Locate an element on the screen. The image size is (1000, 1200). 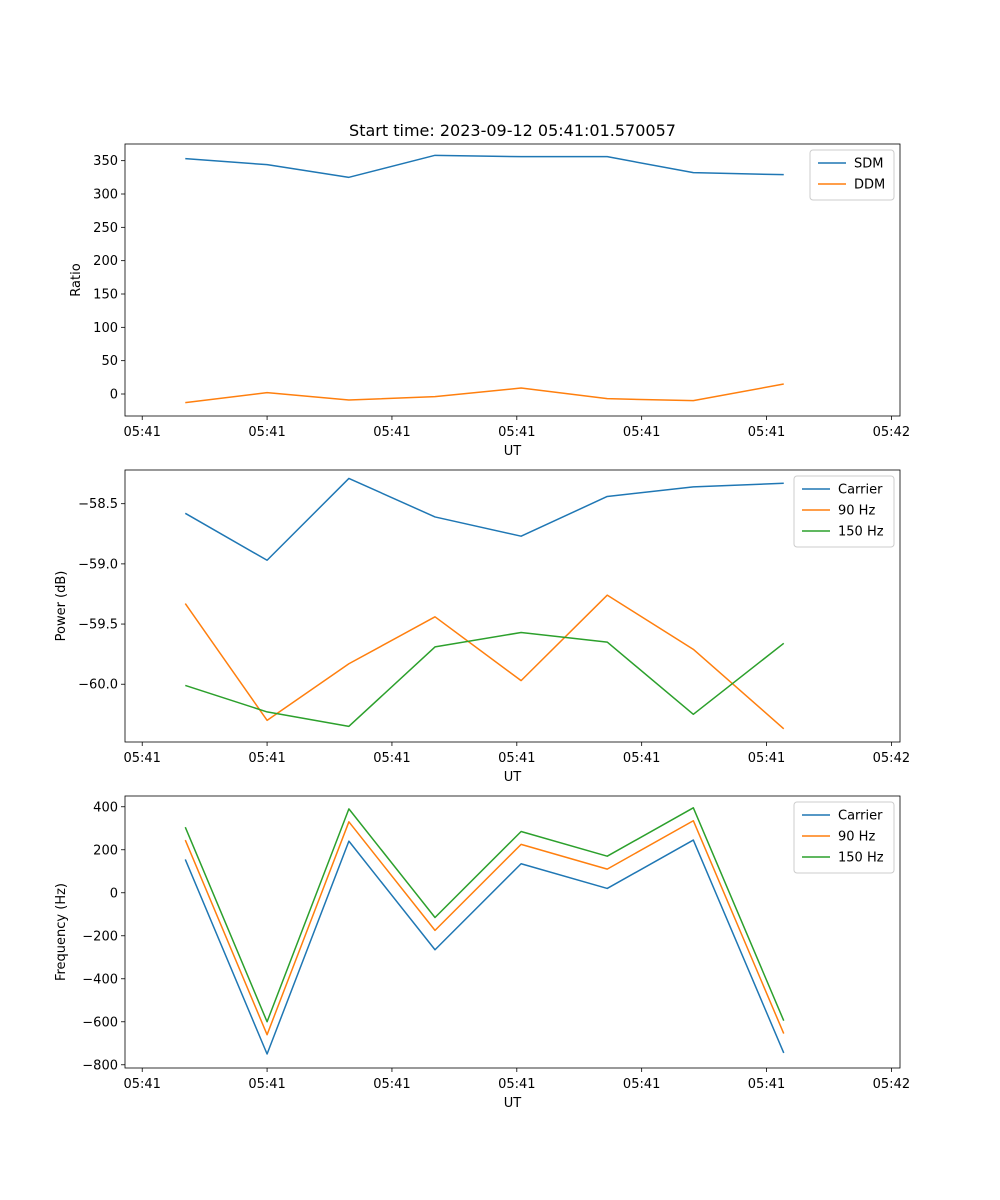
power-series-90-hz-line is located at coordinates (484, 662).